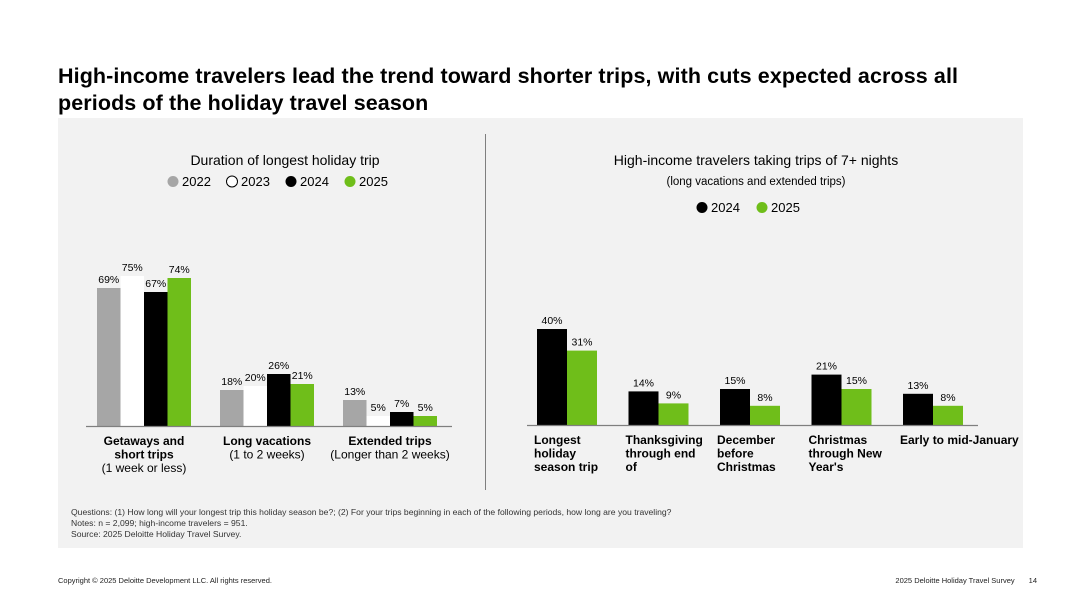  Describe the element at coordinates (582, 387) in the screenshot. I see `bar-2025-longest-holiday-season-trip` at that location.